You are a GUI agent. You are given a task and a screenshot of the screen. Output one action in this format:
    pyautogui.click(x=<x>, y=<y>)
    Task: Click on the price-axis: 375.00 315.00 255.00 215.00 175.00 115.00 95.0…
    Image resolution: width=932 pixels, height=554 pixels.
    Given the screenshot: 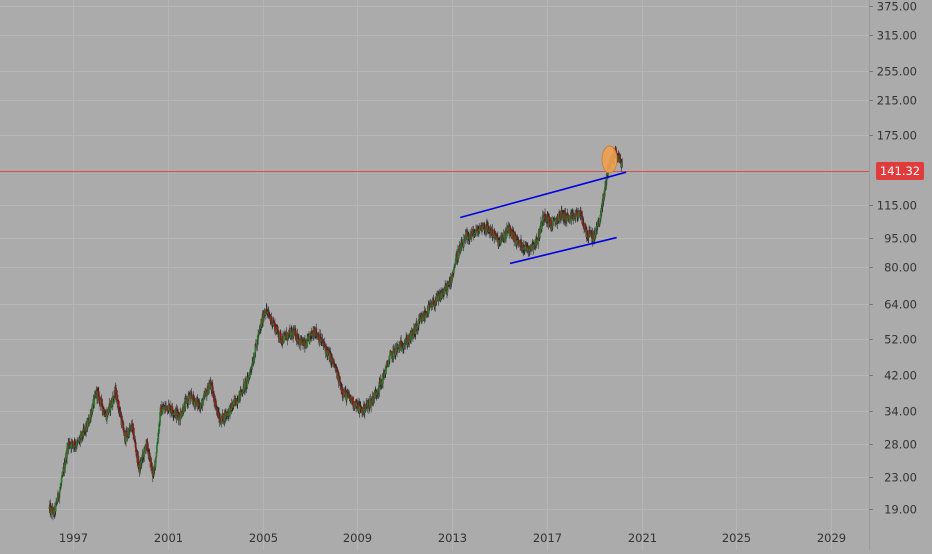 What is the action you would take?
    pyautogui.click(x=893, y=258)
    